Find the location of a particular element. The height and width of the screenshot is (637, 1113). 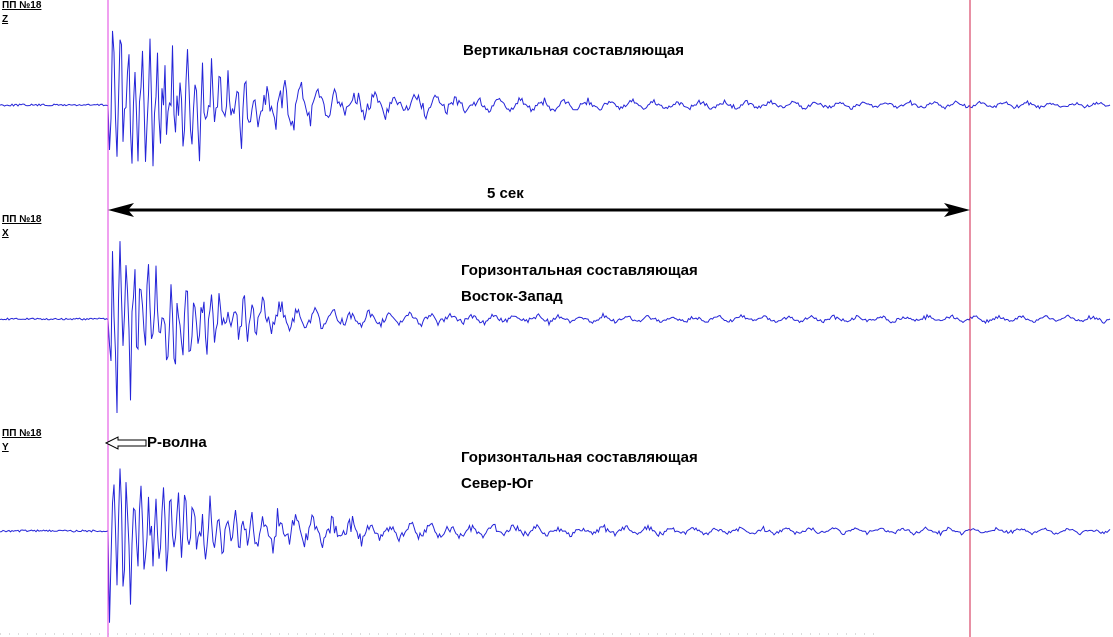

duration-arrow is located at coordinates (539, 210).